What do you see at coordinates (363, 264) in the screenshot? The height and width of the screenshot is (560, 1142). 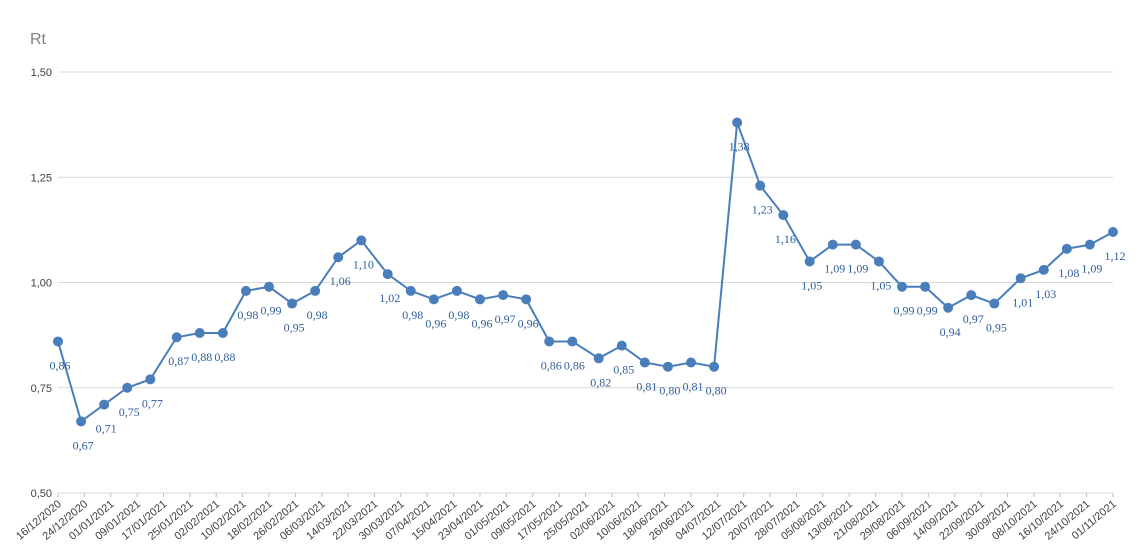 I see `data-label: 1,10` at bounding box center [363, 264].